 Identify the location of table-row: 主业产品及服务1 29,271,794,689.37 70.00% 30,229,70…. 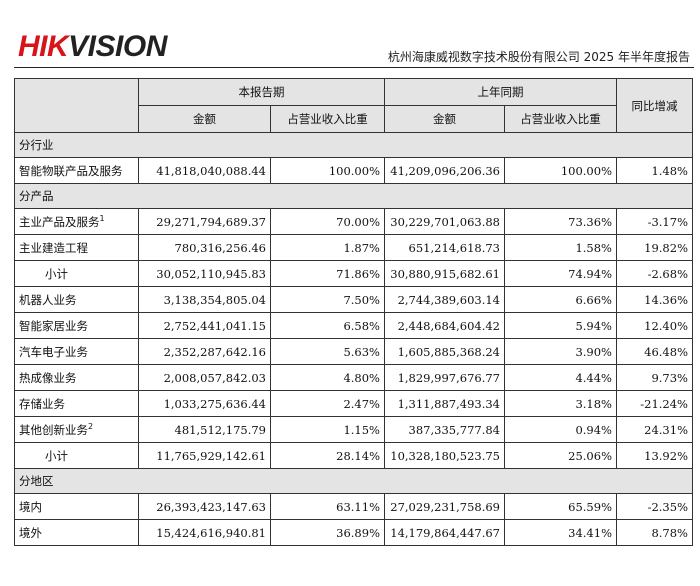
(353, 221).